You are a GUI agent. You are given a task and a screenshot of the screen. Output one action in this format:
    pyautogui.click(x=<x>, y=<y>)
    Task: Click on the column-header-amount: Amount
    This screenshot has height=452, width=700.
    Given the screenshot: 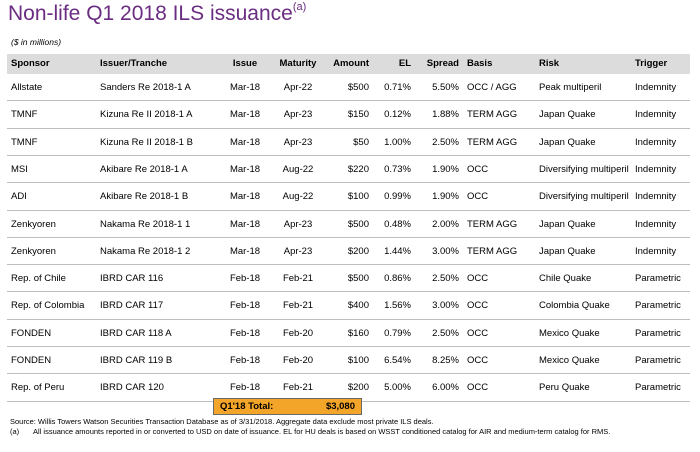 What is the action you would take?
    pyautogui.click(x=351, y=63)
    